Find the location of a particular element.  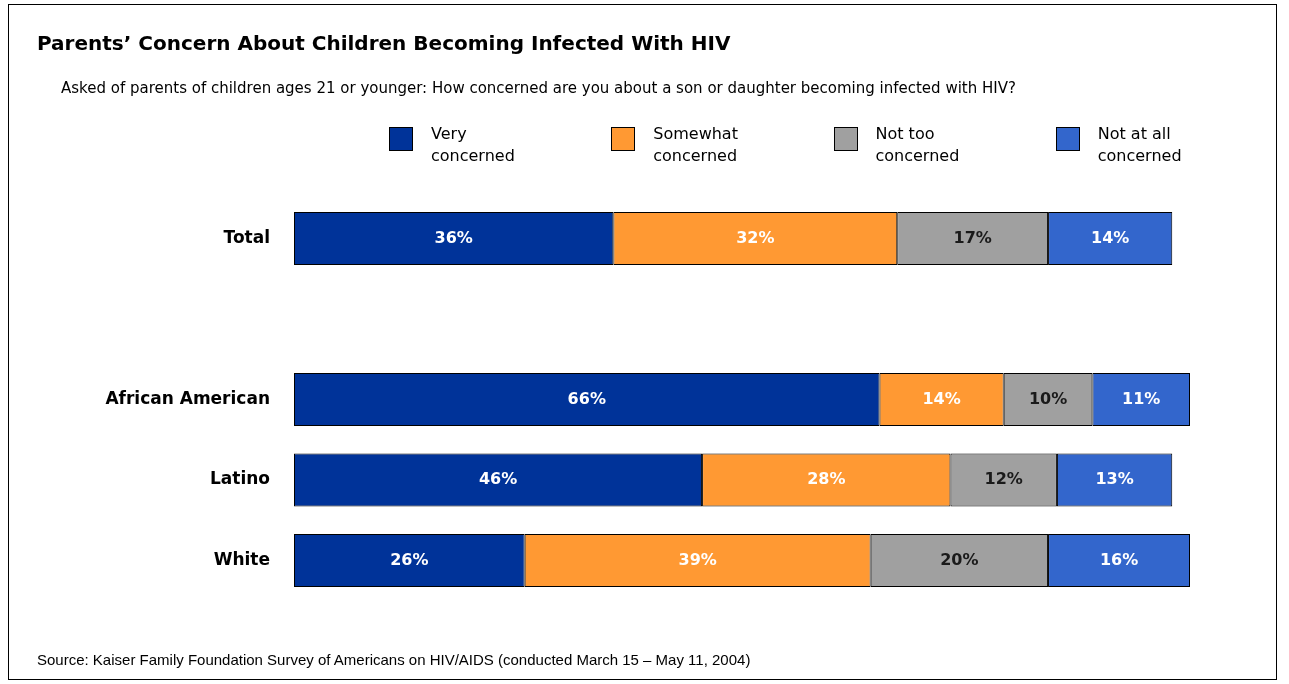

chart-title: Parents’ Concern About Children Becoming Infected With HIV is located at coordinates (384, 43).